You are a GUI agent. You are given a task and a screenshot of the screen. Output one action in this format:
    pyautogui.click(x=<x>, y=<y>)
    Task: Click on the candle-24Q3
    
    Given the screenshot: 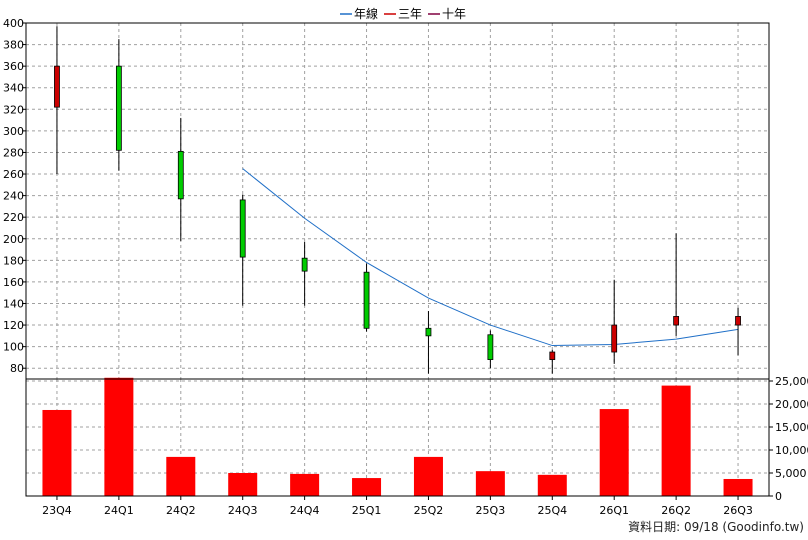 What is the action you would take?
    pyautogui.click(x=242, y=250)
    